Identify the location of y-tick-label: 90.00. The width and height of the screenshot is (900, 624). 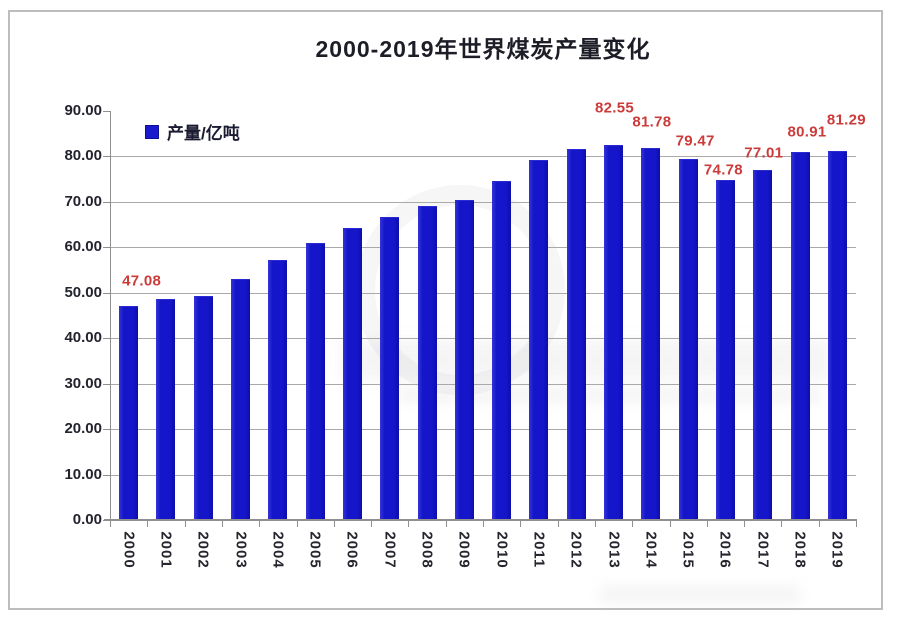
(83, 110).